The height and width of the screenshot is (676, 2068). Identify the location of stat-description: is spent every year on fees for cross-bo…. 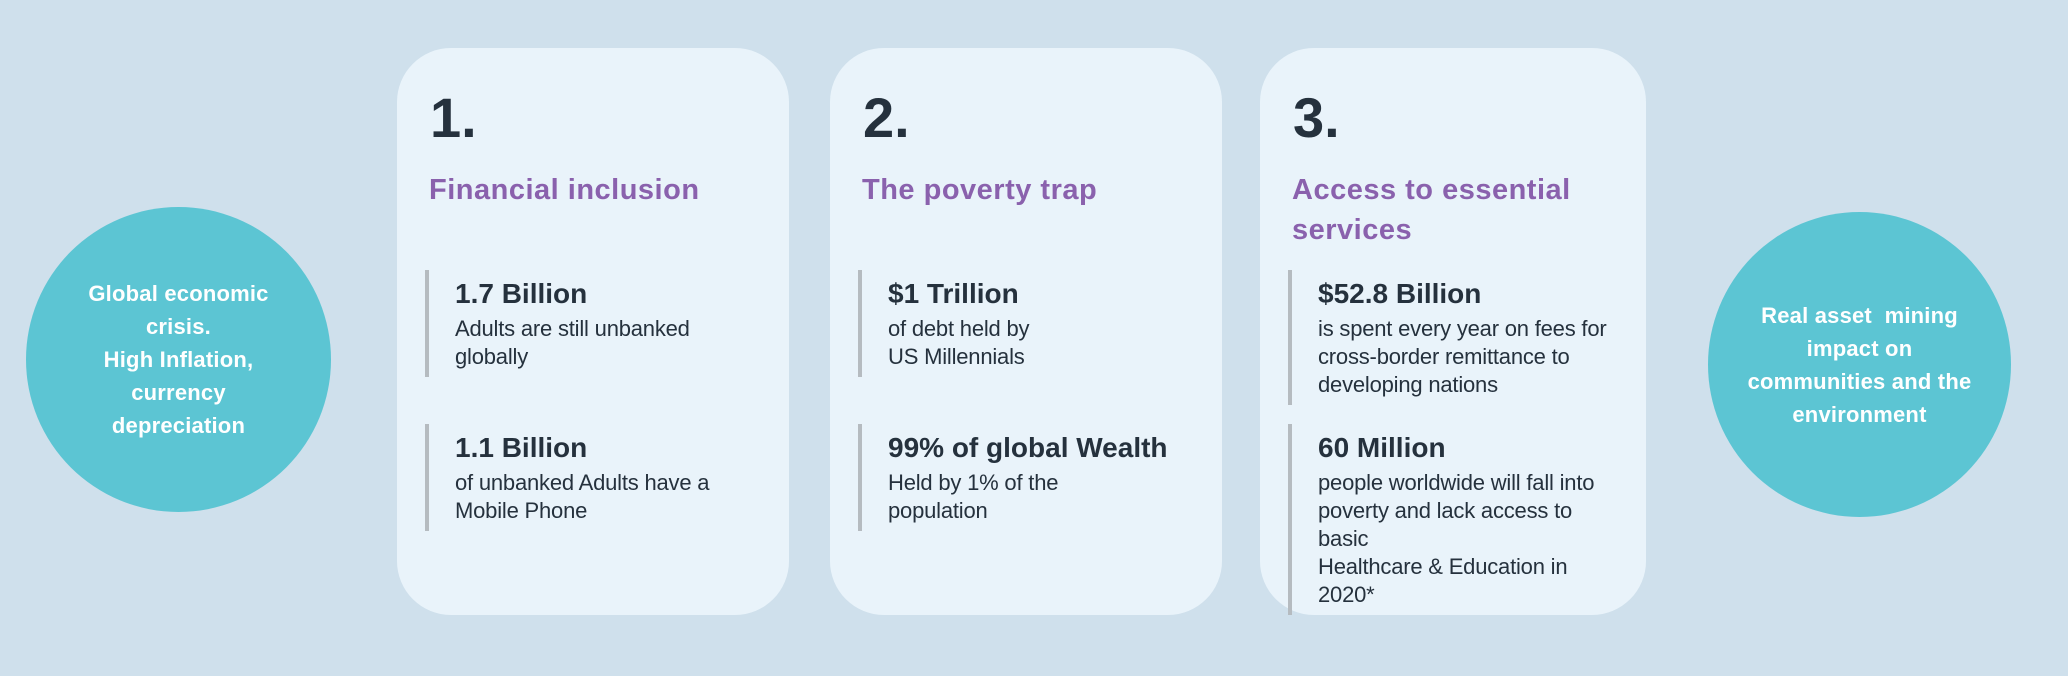
(1462, 356).